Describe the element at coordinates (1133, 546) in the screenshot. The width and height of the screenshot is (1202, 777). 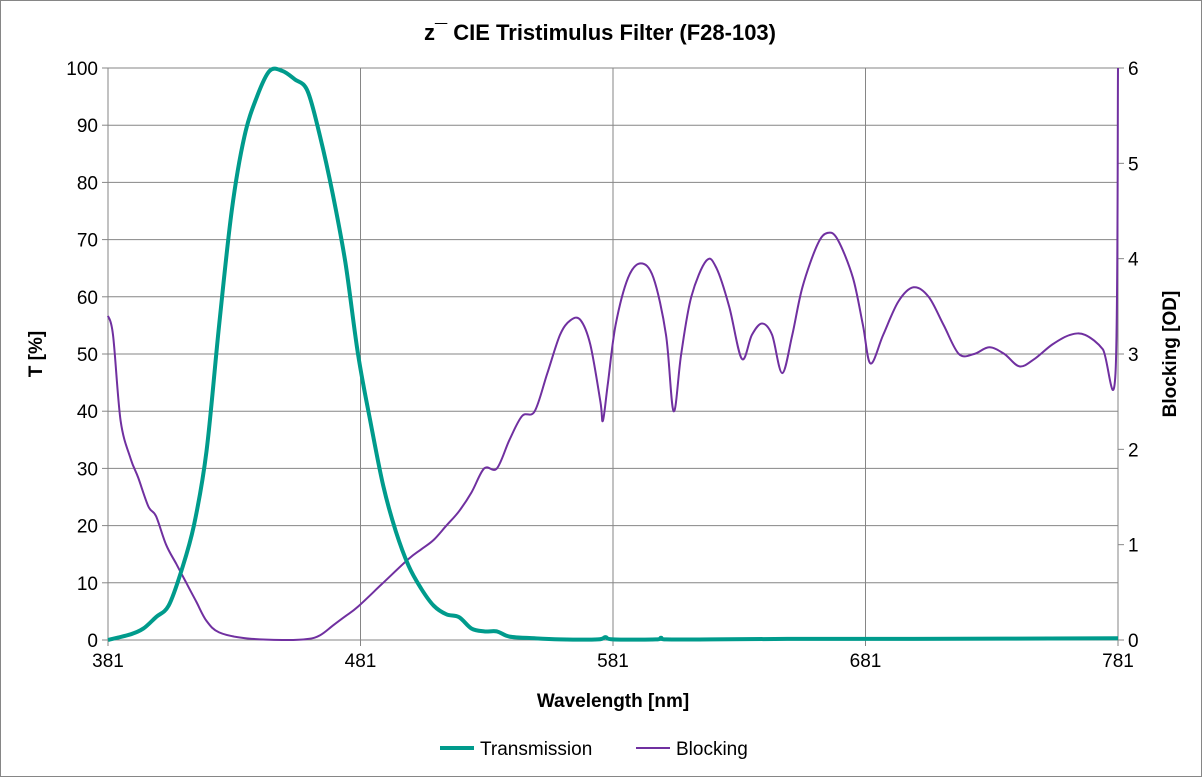
I see `y2-tick-label: 1` at that location.